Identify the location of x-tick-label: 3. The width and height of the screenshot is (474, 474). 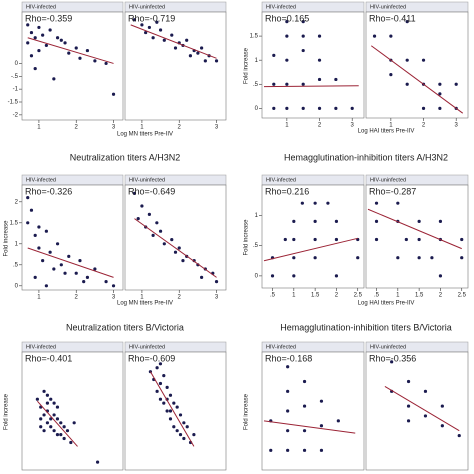
(114, 298).